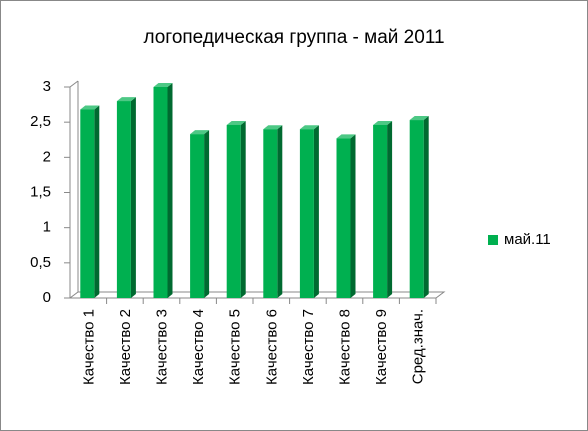  What do you see at coordinates (161, 347) in the screenshot?
I see `x-tick-label: Качество 3` at bounding box center [161, 347].